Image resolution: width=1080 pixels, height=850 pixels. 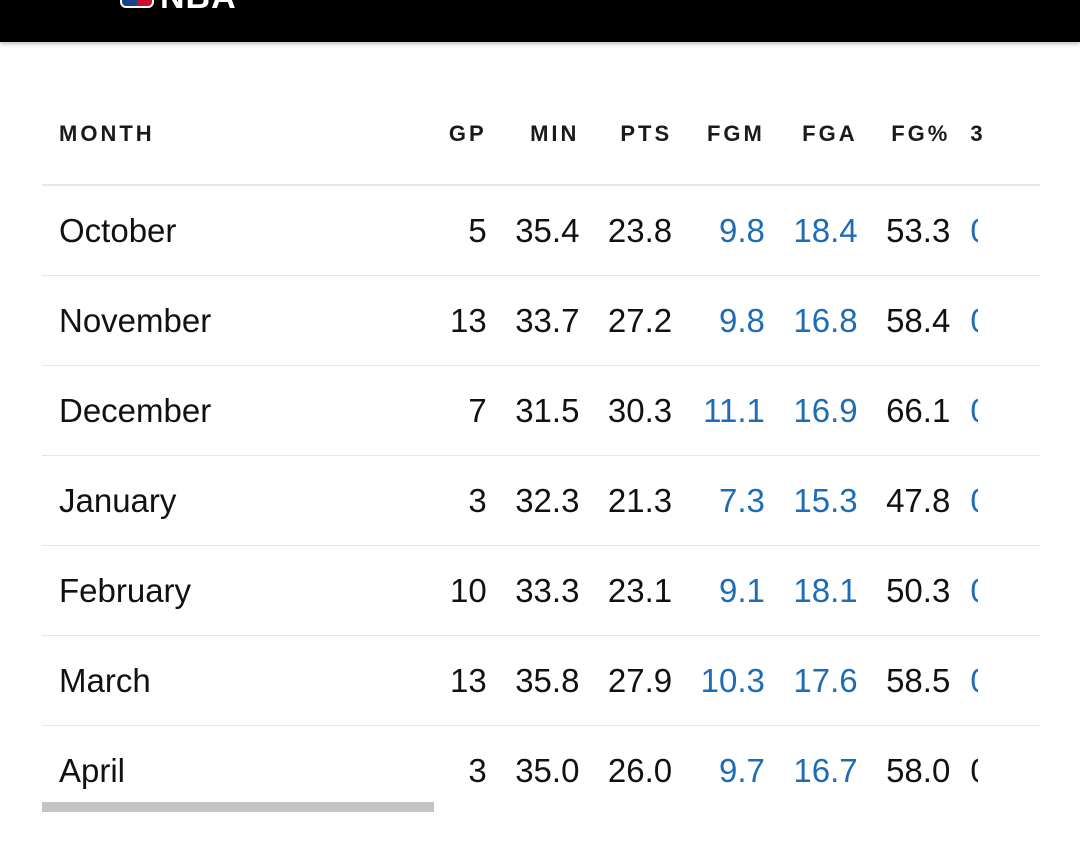 I want to click on pts-cell: 26.0, so click(x=640, y=770).